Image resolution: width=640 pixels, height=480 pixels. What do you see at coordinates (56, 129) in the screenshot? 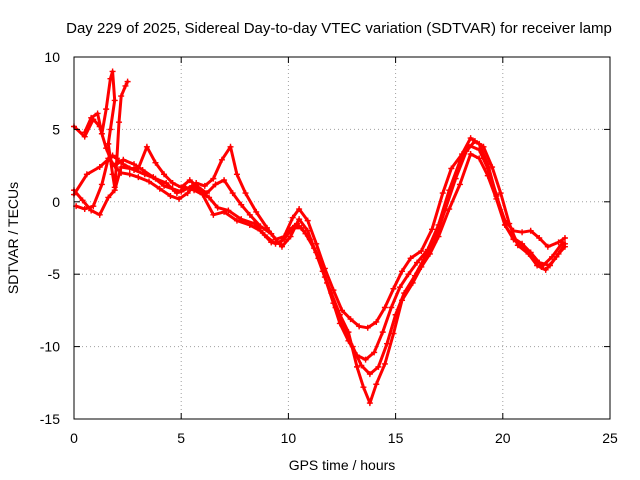
I see `y-tick-label: 5` at bounding box center [56, 129].